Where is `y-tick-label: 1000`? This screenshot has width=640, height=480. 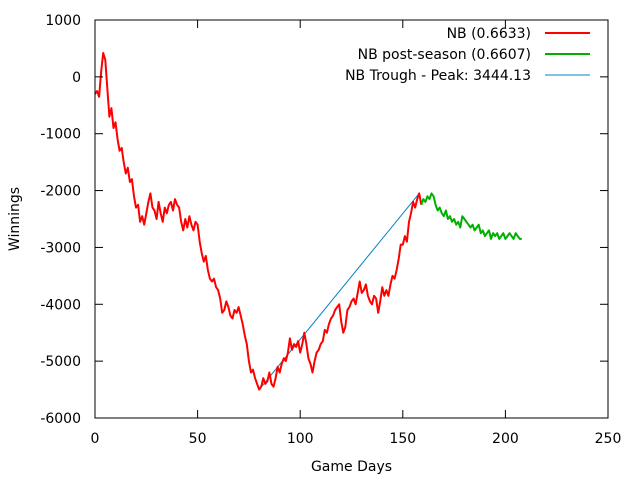
y-tick-label: 1000 is located at coordinates (63, 21).